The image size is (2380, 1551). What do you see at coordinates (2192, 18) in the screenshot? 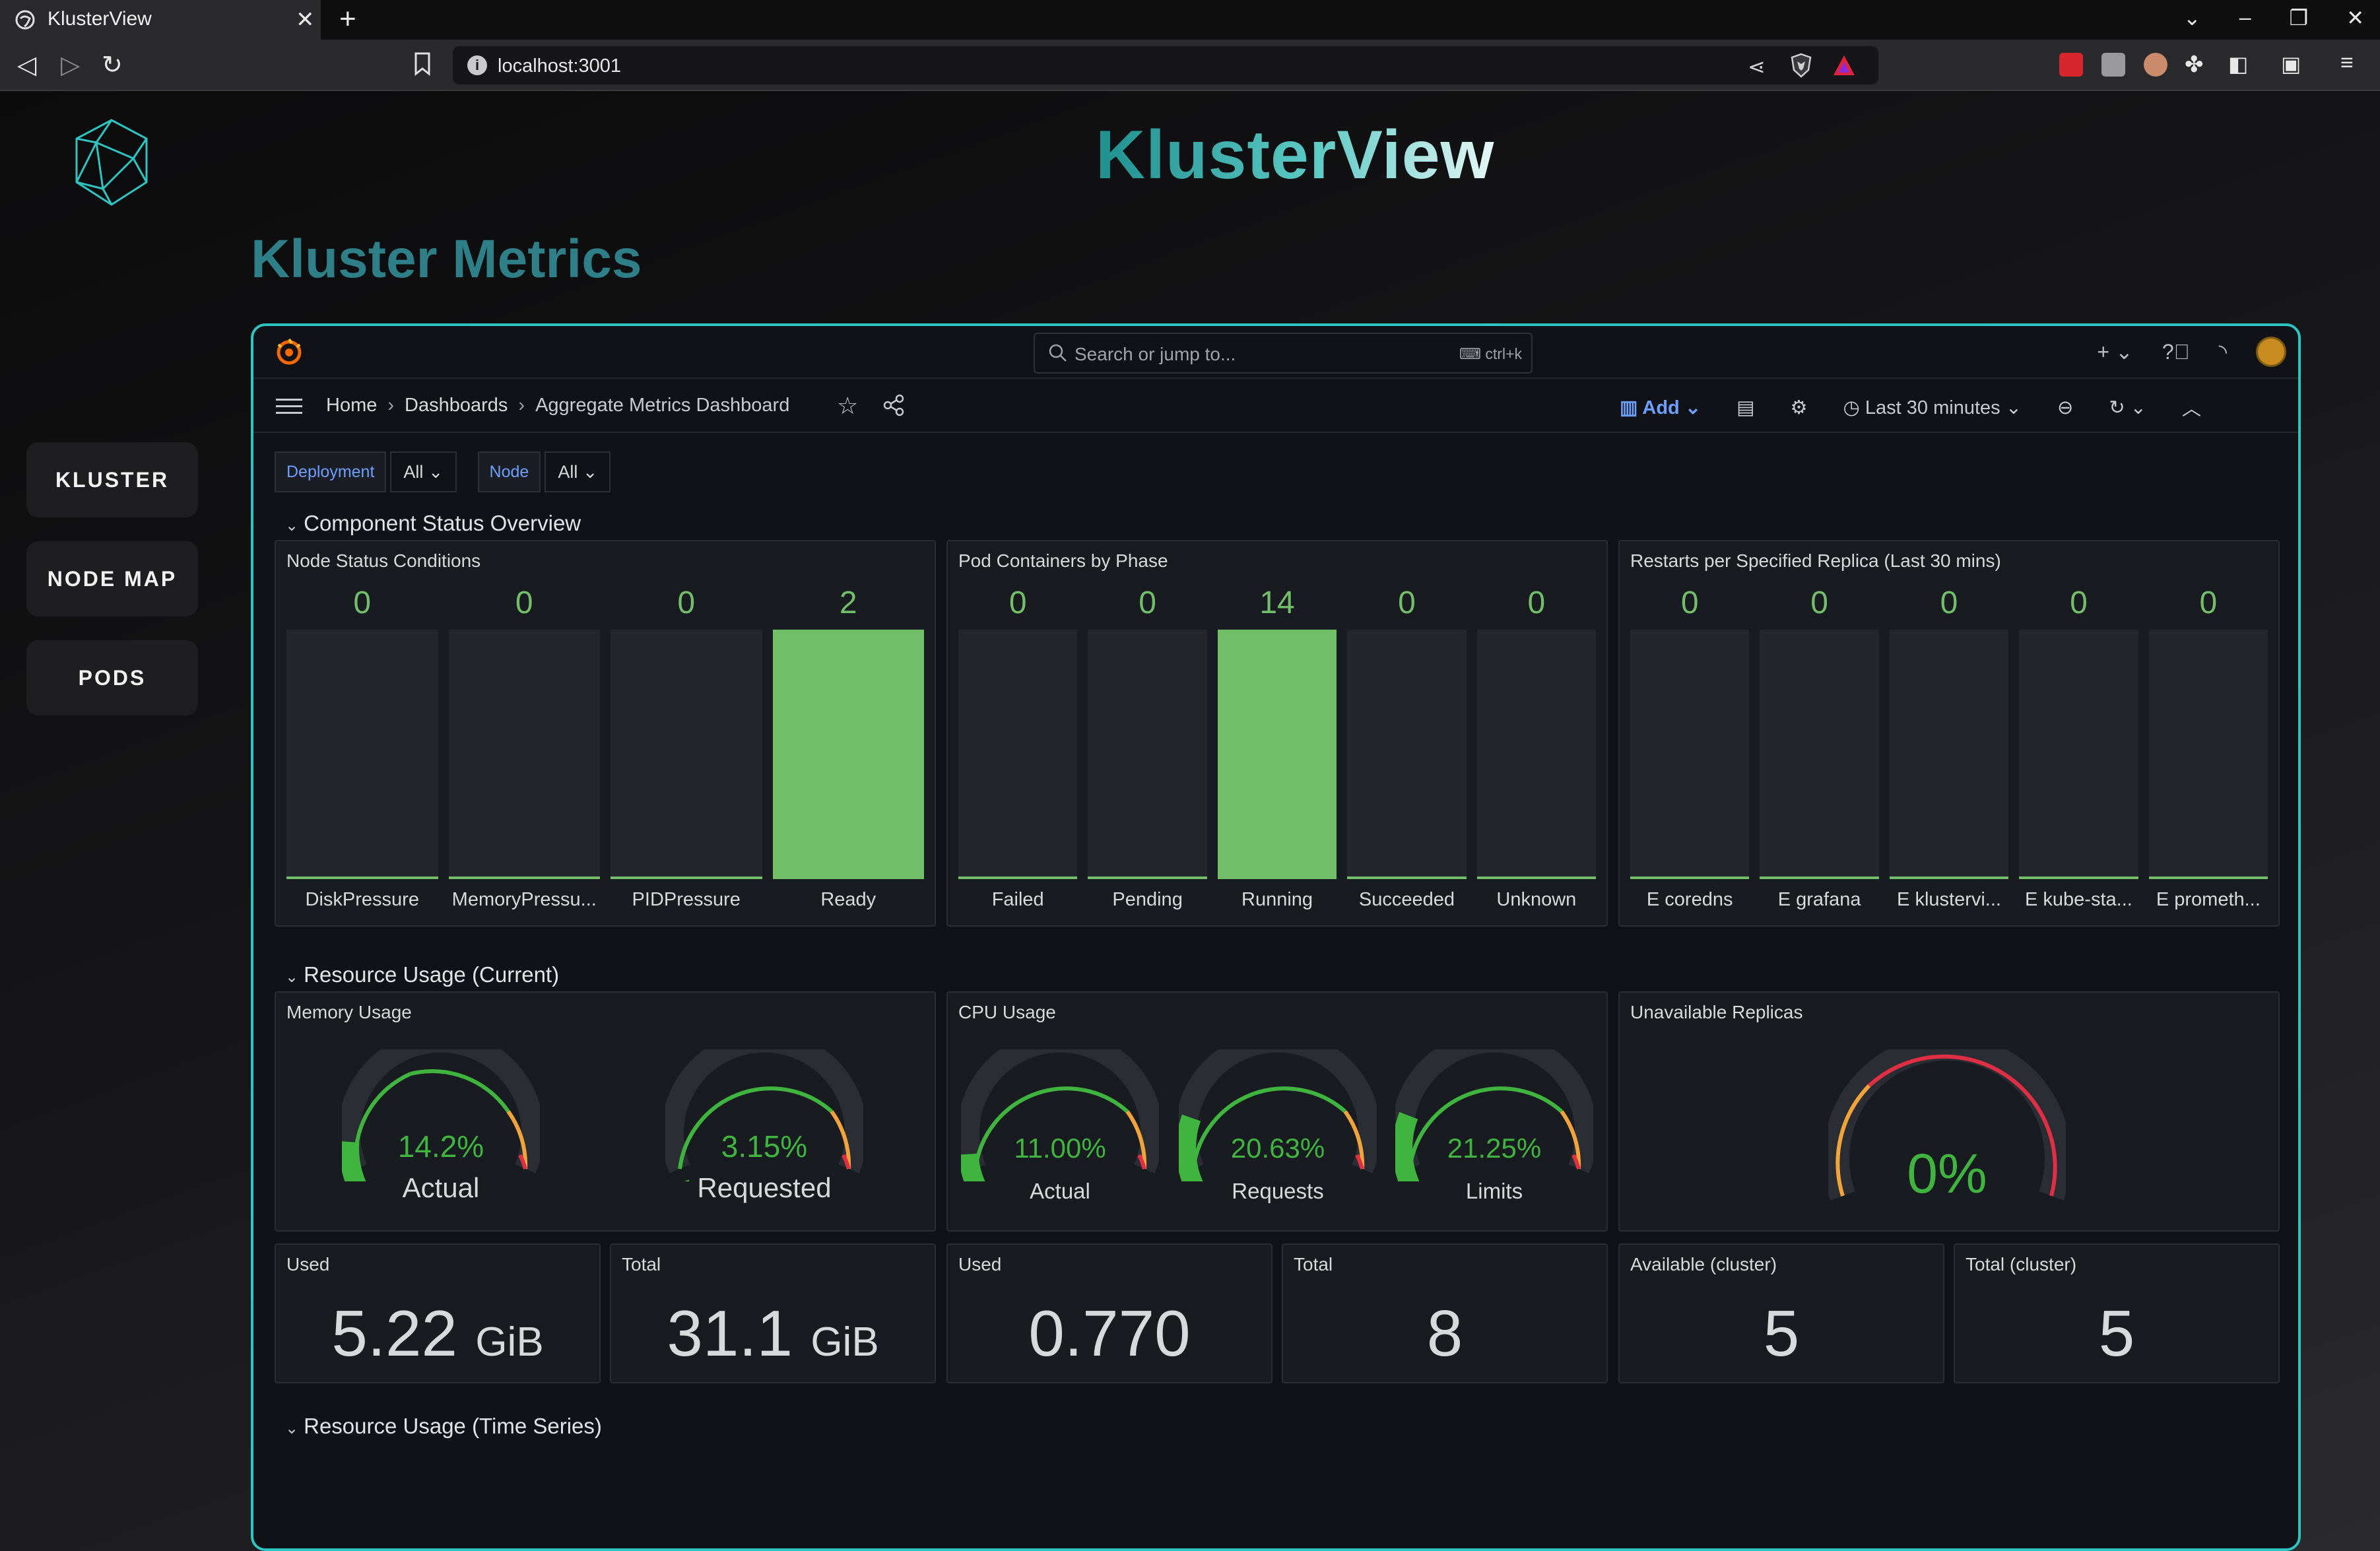
I see `tab-list-icon: ⌄` at bounding box center [2192, 18].